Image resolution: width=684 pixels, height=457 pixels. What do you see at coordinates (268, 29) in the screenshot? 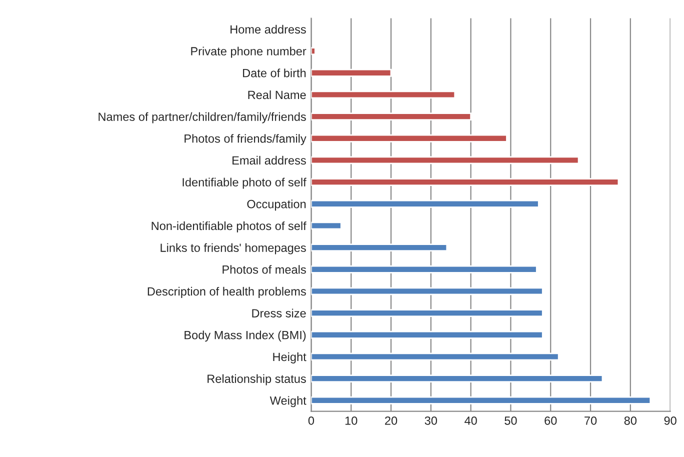
I see `y-tick-label: Home address` at bounding box center [268, 29].